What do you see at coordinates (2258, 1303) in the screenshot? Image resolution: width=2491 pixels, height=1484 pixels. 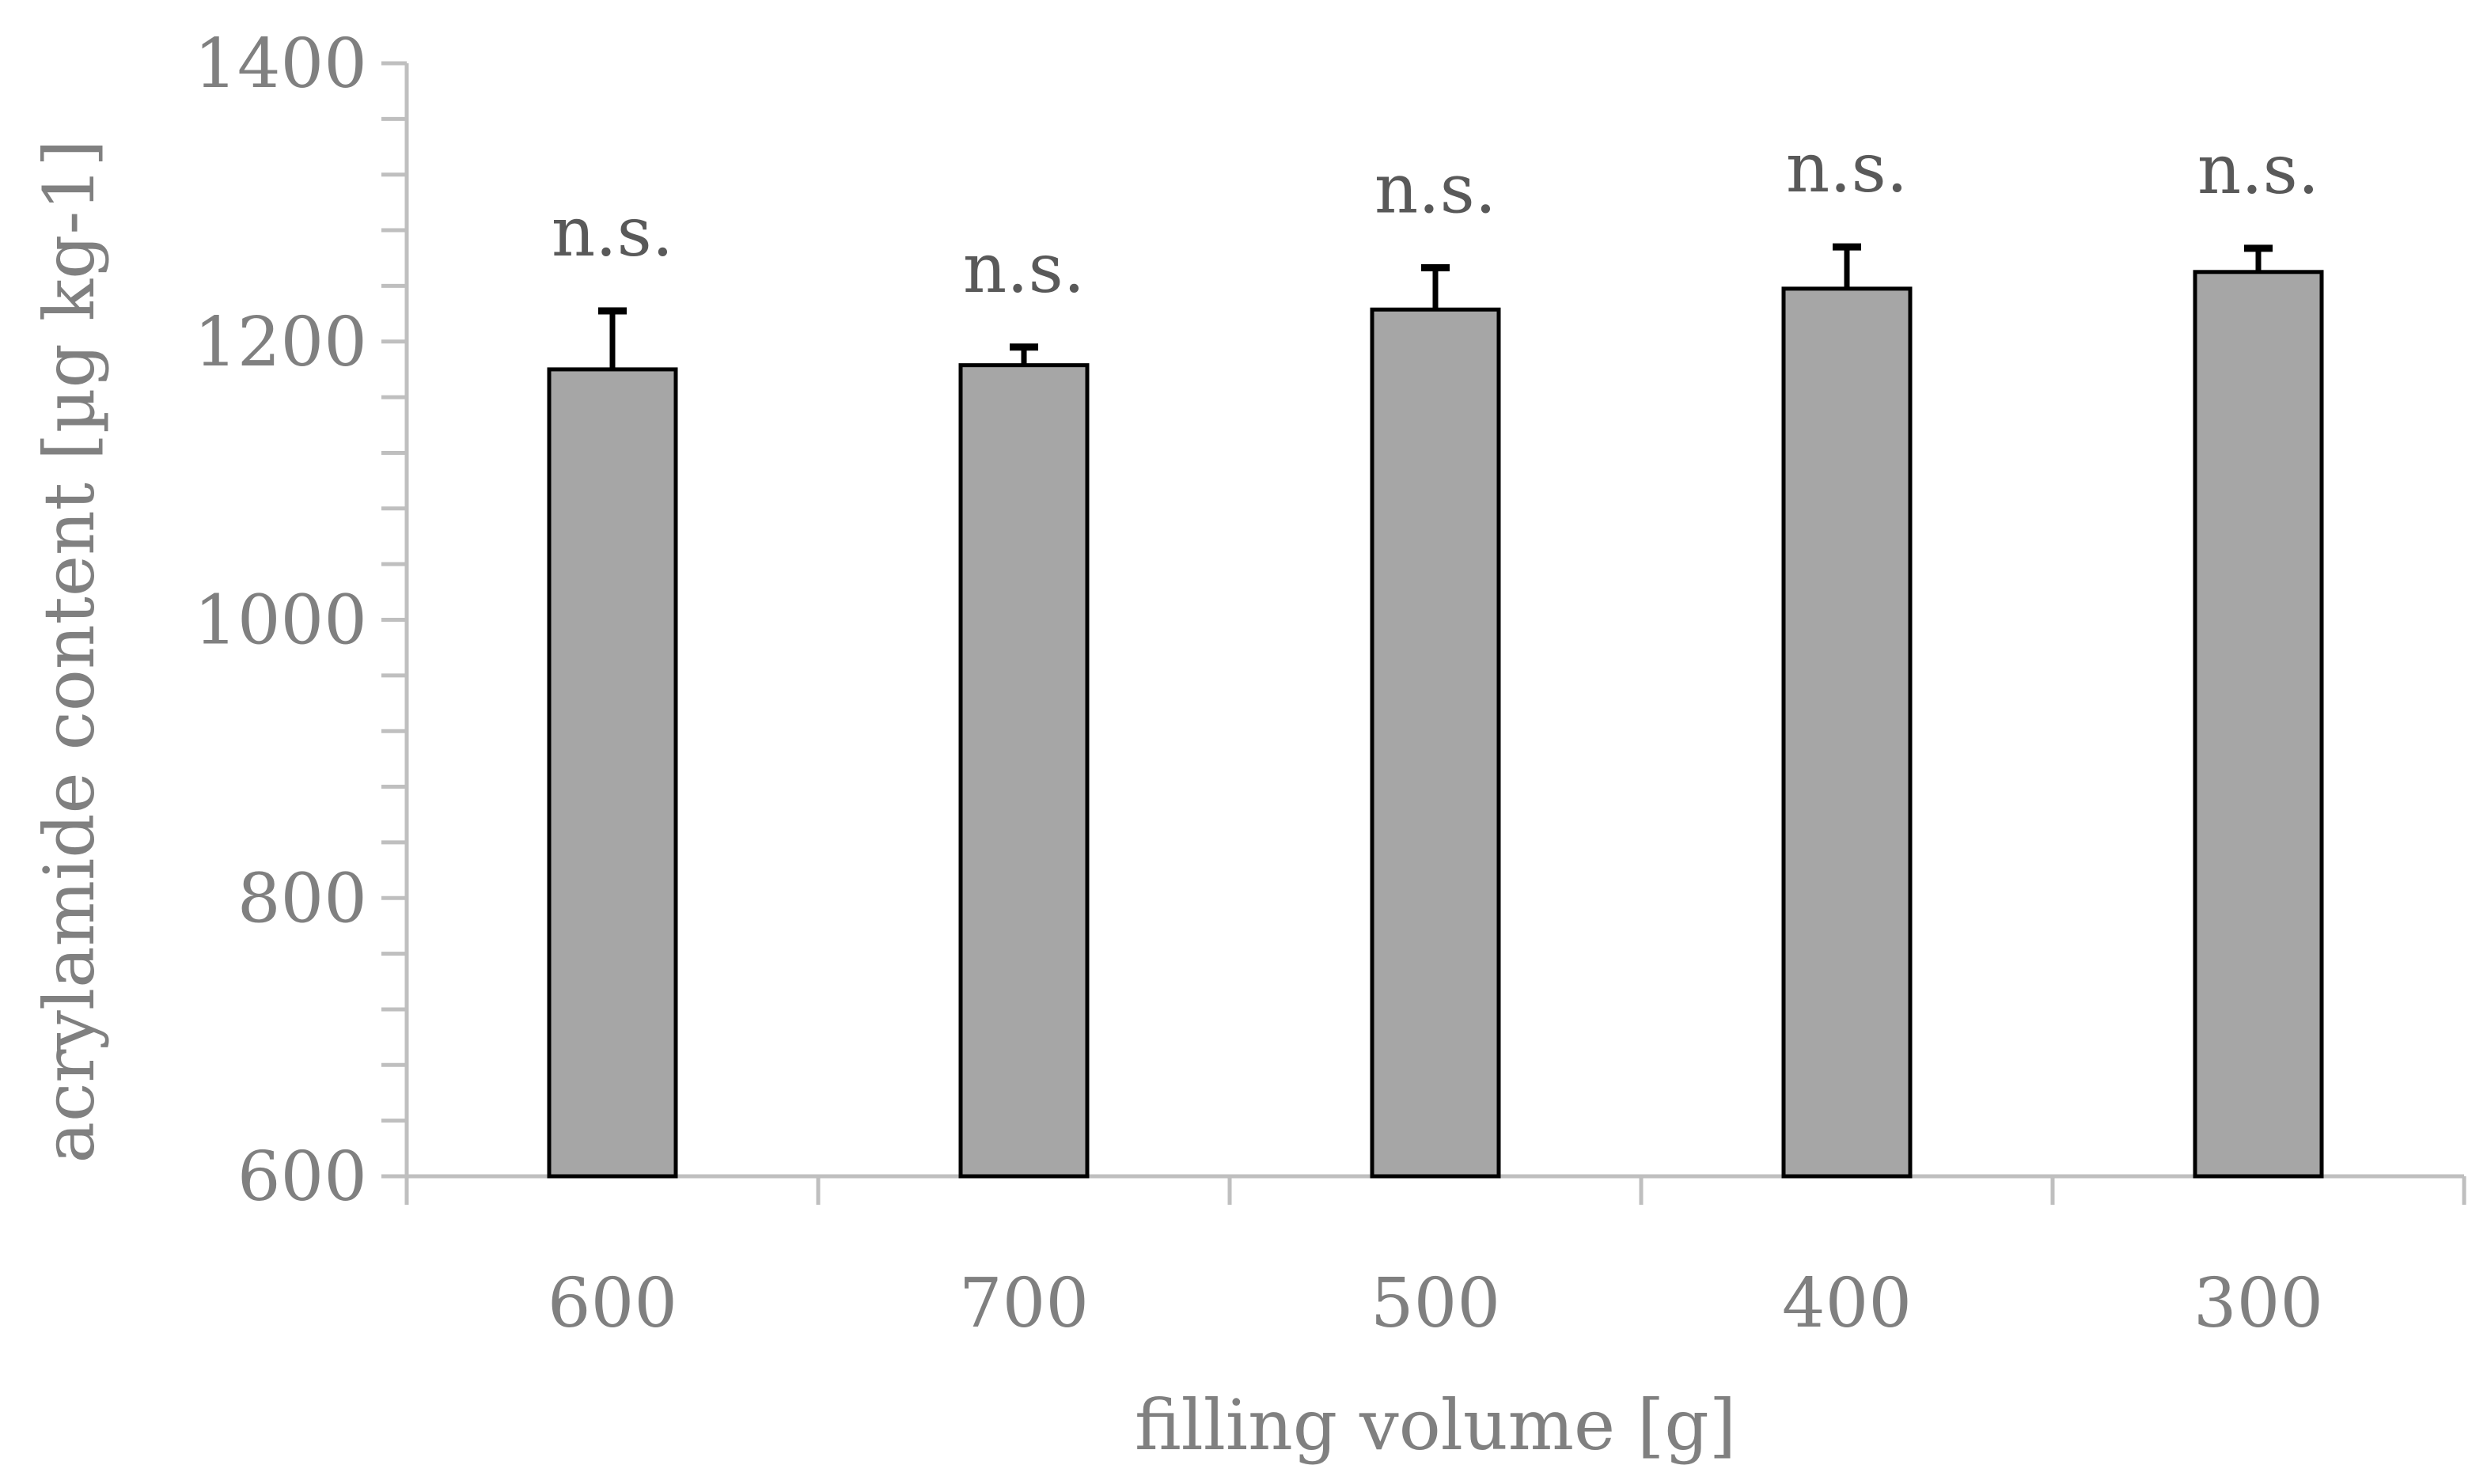 I see `x-tick-label: 300` at bounding box center [2258, 1303].